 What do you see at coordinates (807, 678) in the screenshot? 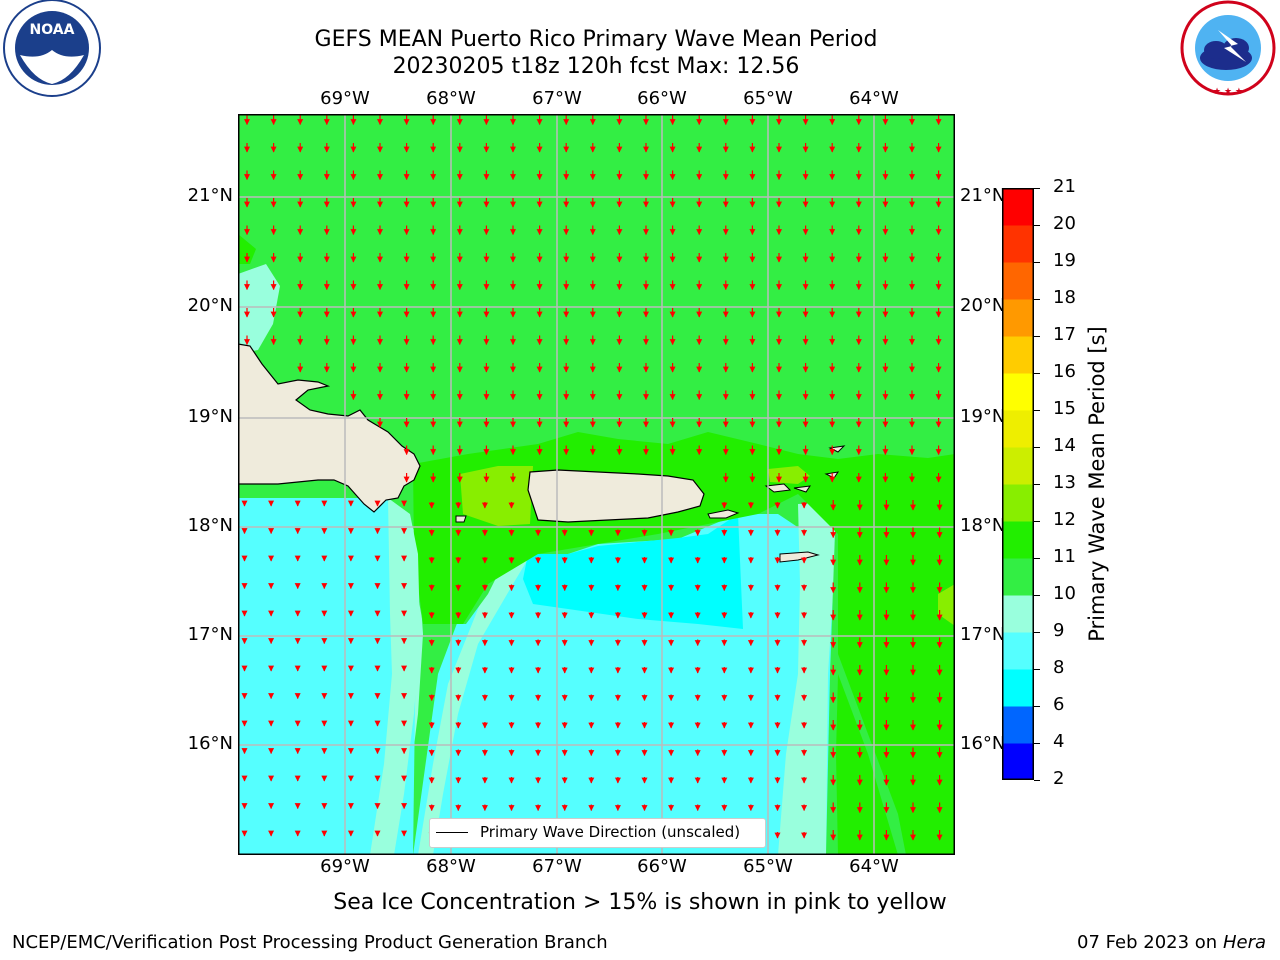
I see `period-9-10-band-east` at bounding box center [807, 678].